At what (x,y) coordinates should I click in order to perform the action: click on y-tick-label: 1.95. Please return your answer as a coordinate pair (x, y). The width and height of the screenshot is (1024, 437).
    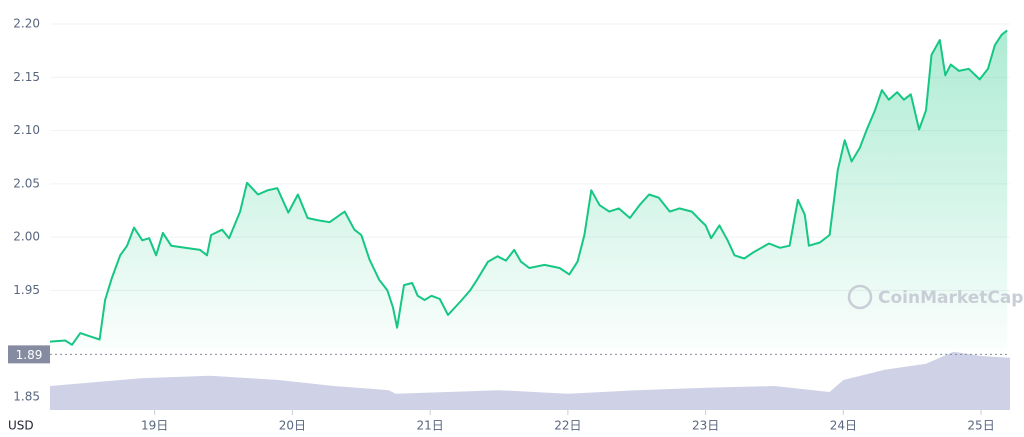
    Looking at the image, I should click on (26, 290).